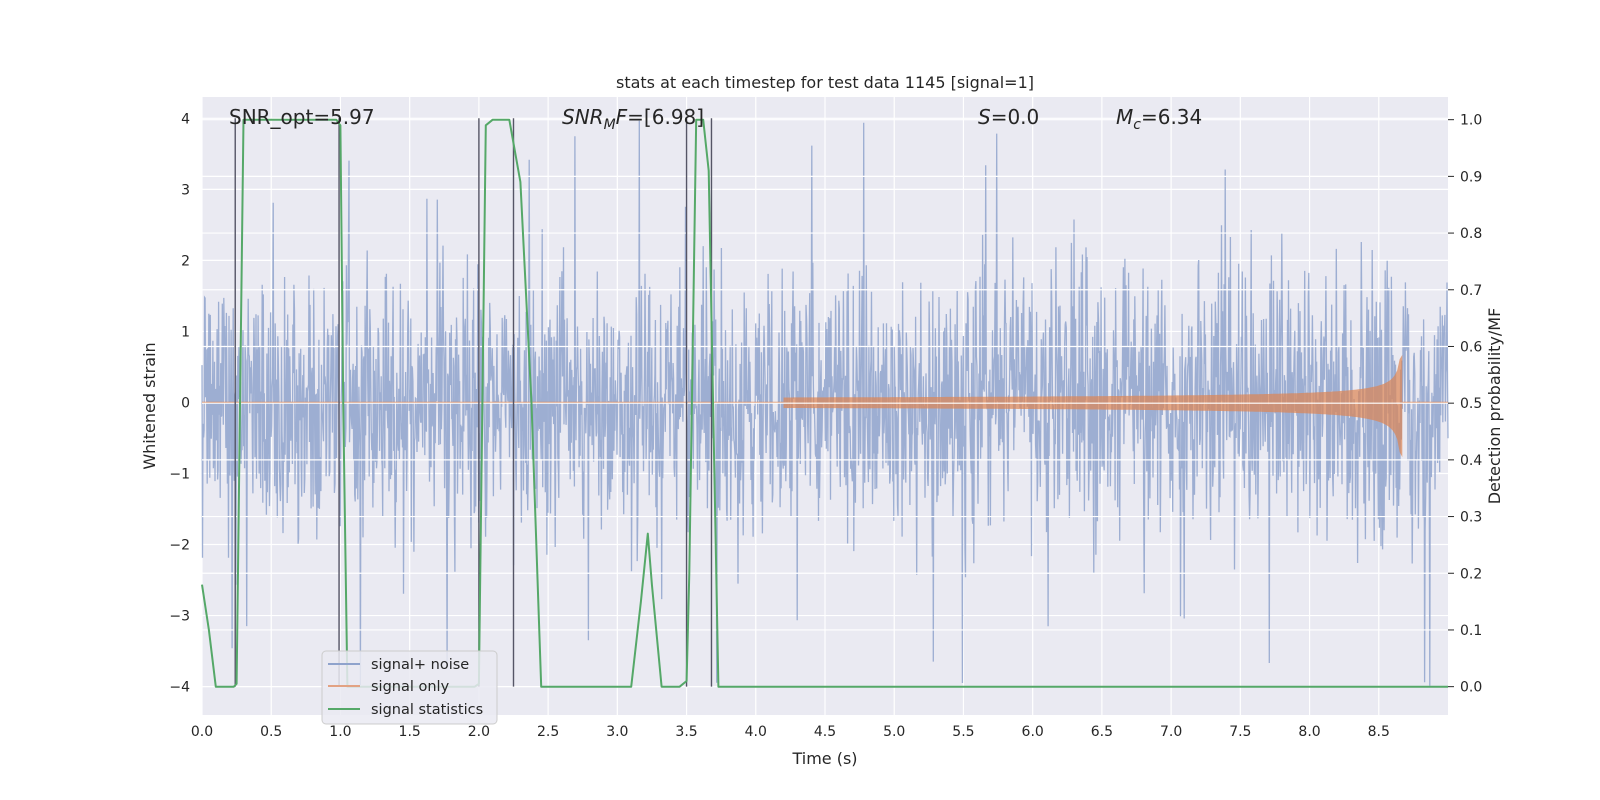  I want to click on y-right-tick-label: 0.2, so click(1471, 574).